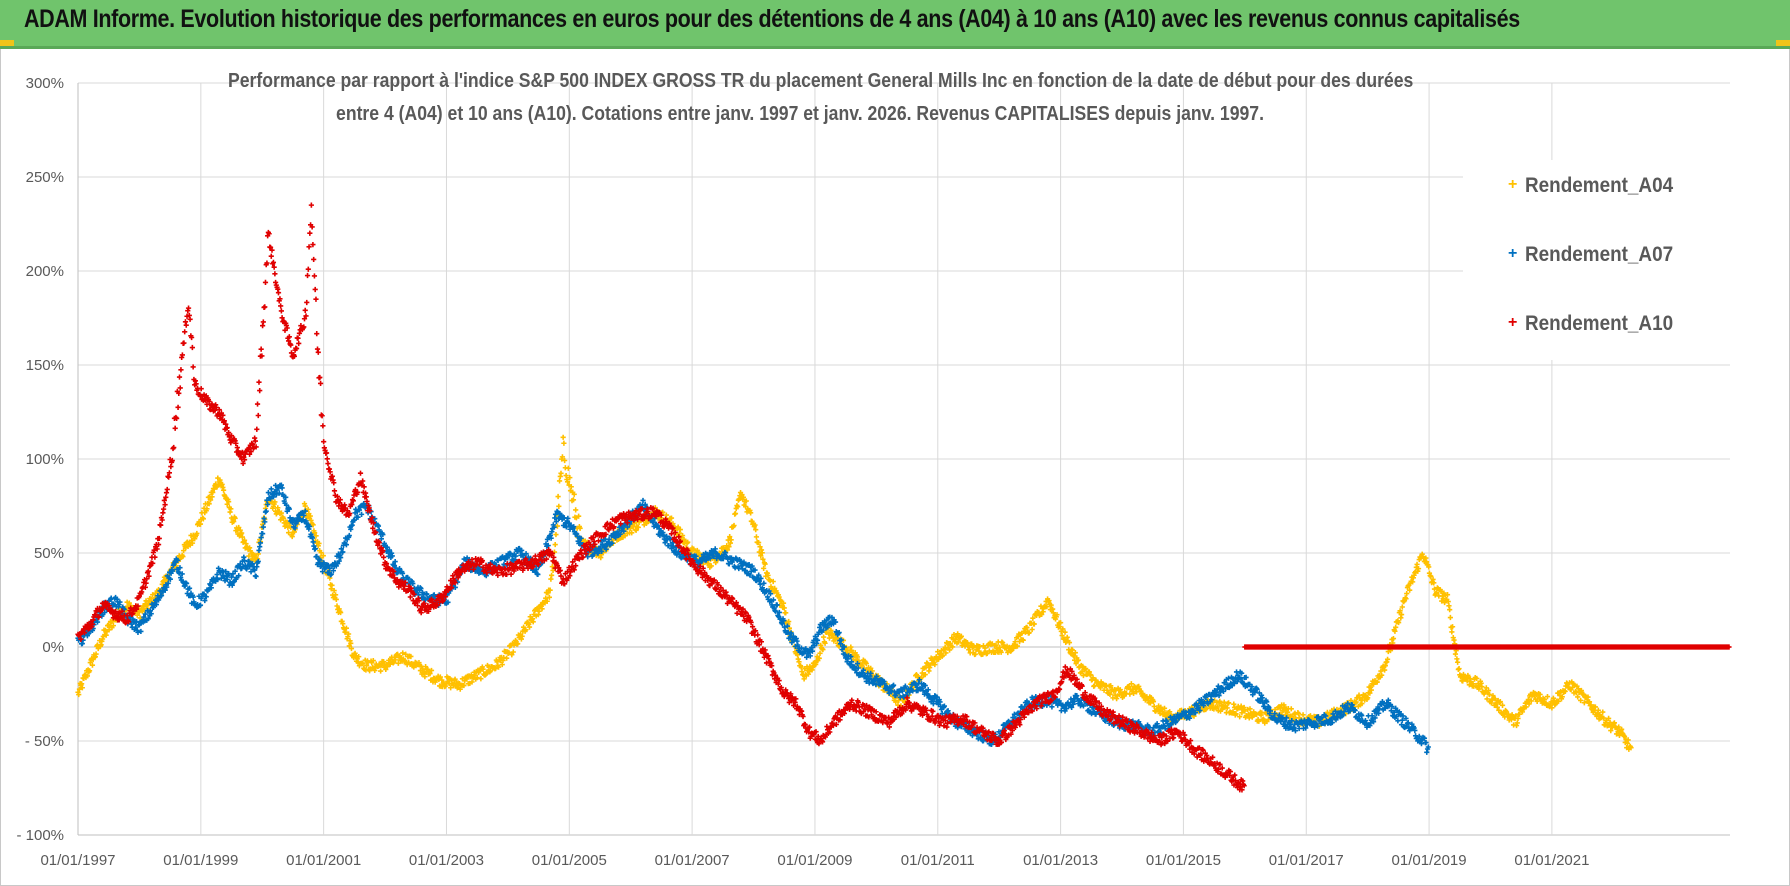  Describe the element at coordinates (77, 860) in the screenshot. I see `x-tick-label: 01/01/1997` at that location.